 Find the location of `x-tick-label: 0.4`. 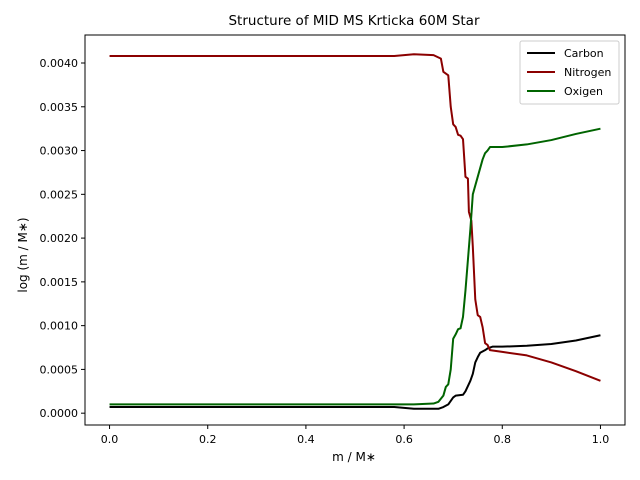

x-tick-label: 0.4 is located at coordinates (306, 439).